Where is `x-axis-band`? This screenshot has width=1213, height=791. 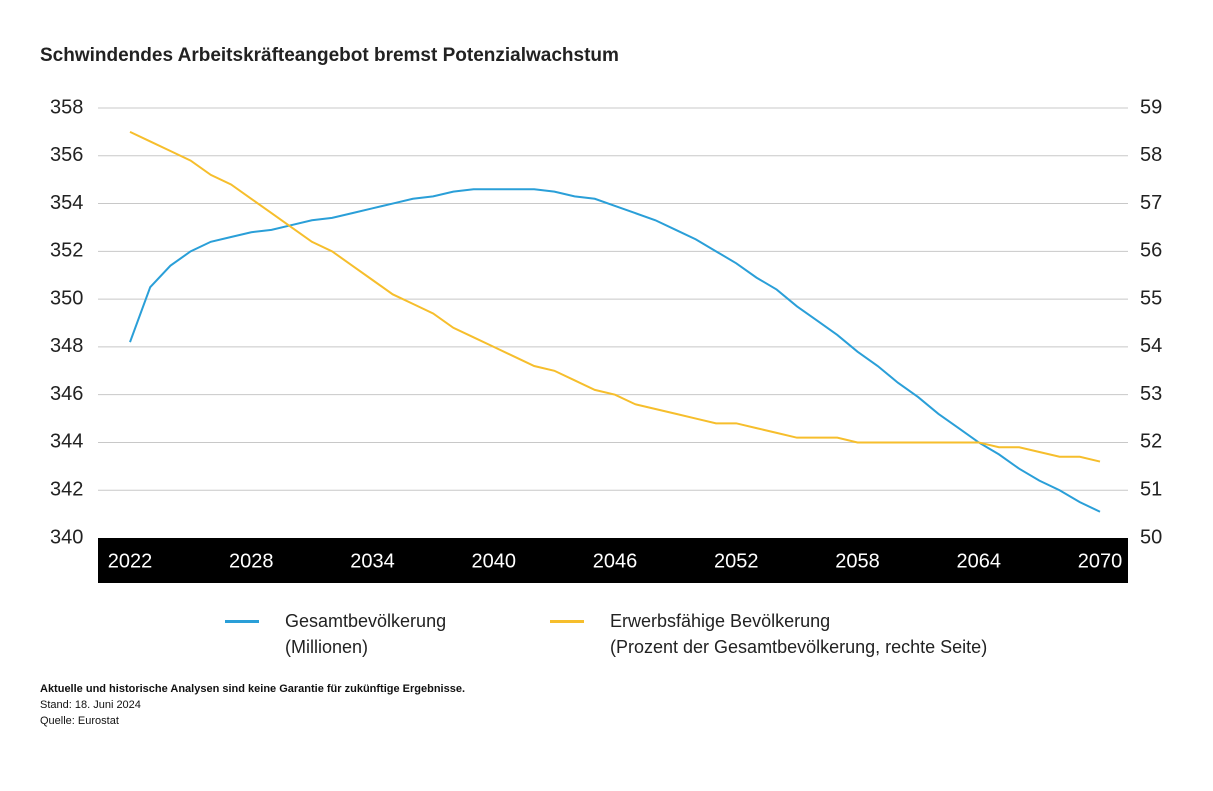 x-axis-band is located at coordinates (613, 560).